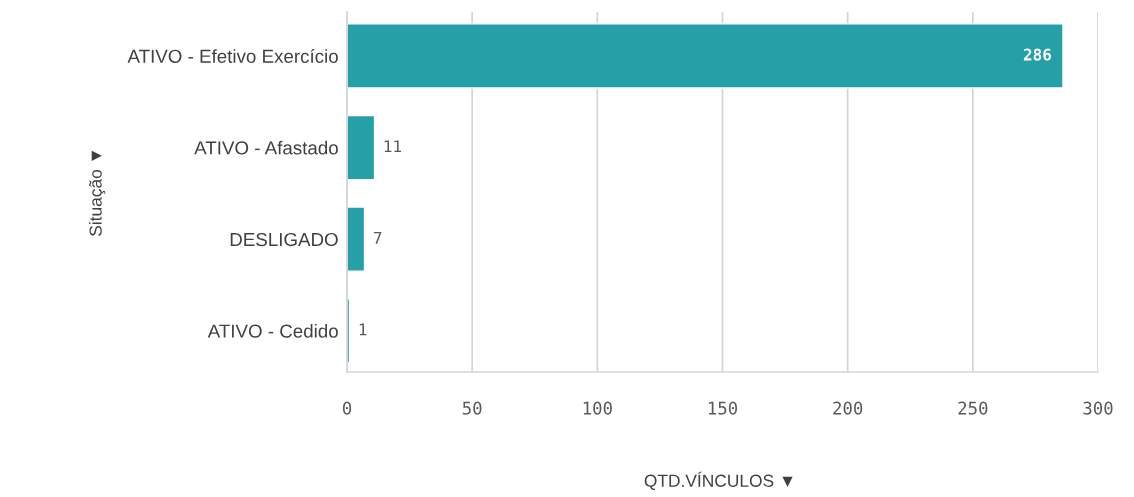 The image size is (1134, 497). Describe the element at coordinates (393, 146) in the screenshot. I see `data-label: 11` at that location.